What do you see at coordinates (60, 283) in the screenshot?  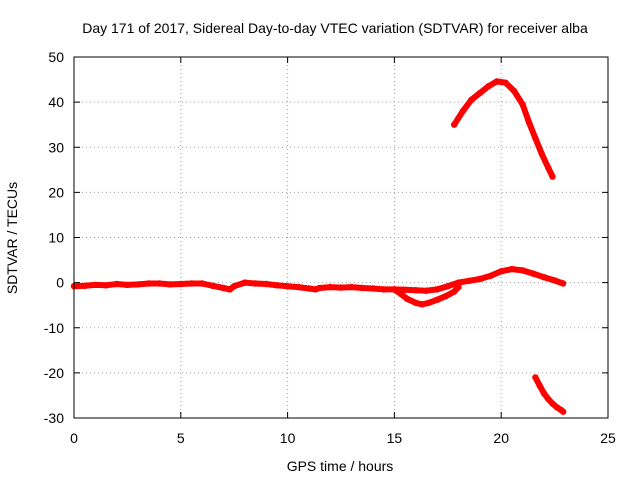 I see `y-tick-label: 0` at bounding box center [60, 283].